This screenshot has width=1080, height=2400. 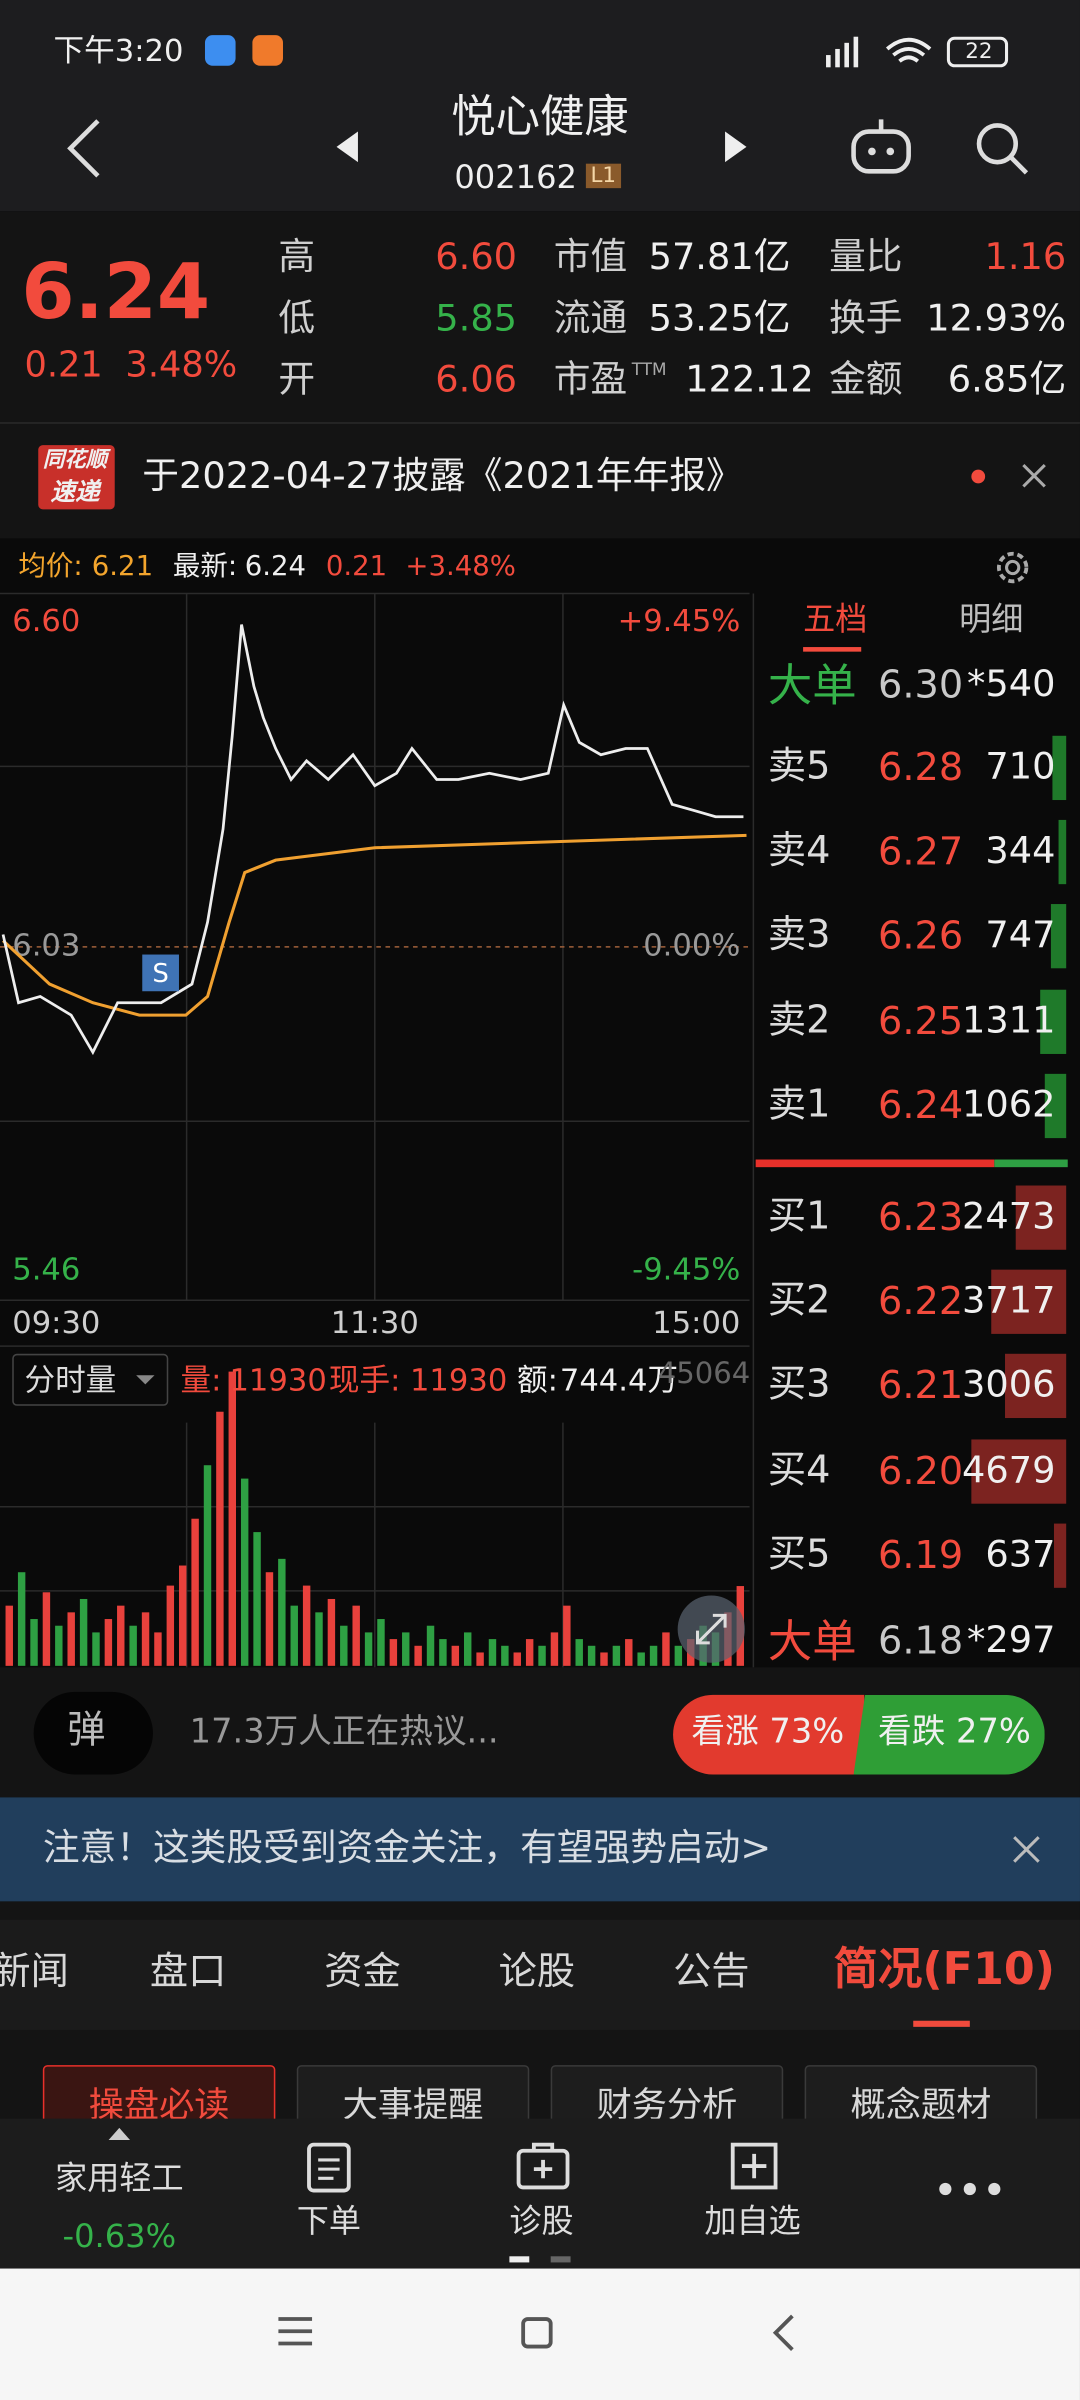 I want to click on mode-select, so click(x=90, y=1379).